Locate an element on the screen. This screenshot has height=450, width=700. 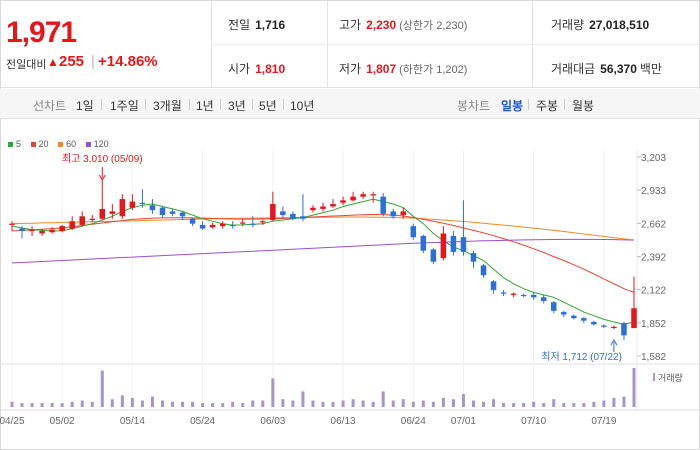
x-tick-label: 05/02 is located at coordinates (62, 421).